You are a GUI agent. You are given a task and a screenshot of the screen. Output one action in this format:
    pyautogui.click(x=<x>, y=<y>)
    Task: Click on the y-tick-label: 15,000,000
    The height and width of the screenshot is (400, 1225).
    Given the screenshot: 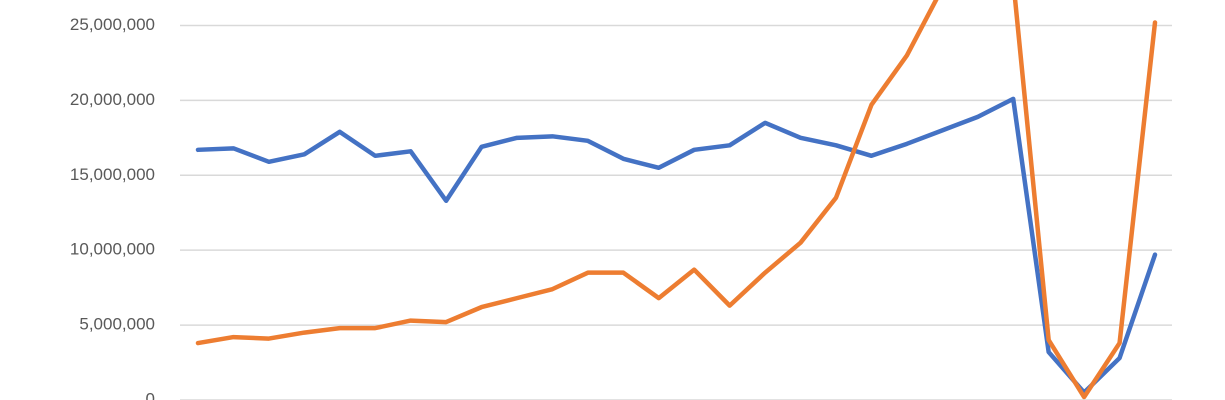 What is the action you would take?
    pyautogui.click(x=112, y=174)
    